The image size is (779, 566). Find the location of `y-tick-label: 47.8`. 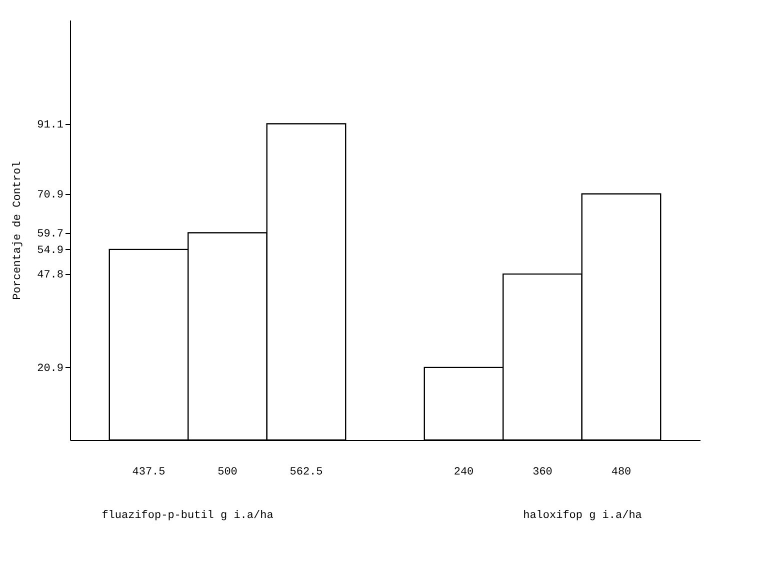

y-tick-label: 47.8 is located at coordinates (50, 276).